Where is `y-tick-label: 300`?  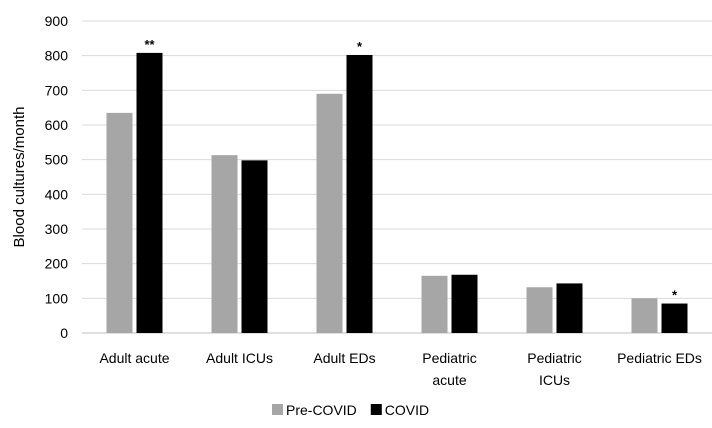
y-tick-label: 300 is located at coordinates (57, 229).